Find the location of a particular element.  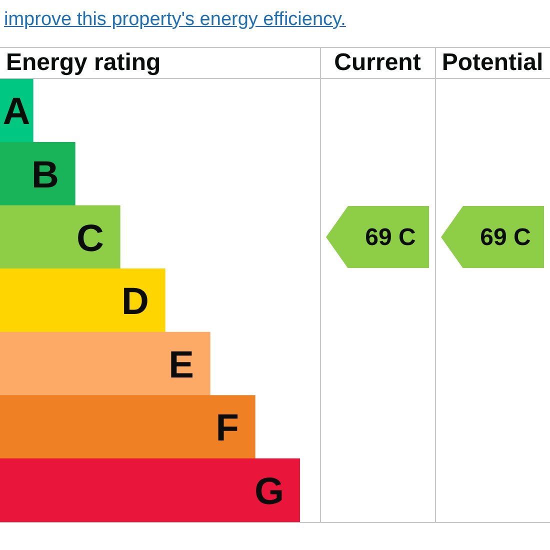

chart-subtitle: improve this property's energy efficiency. is located at coordinates (175, 20).